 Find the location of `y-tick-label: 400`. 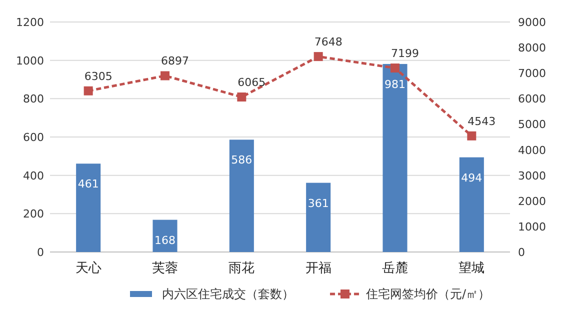

y-tick-label: 400 is located at coordinates (33, 175).